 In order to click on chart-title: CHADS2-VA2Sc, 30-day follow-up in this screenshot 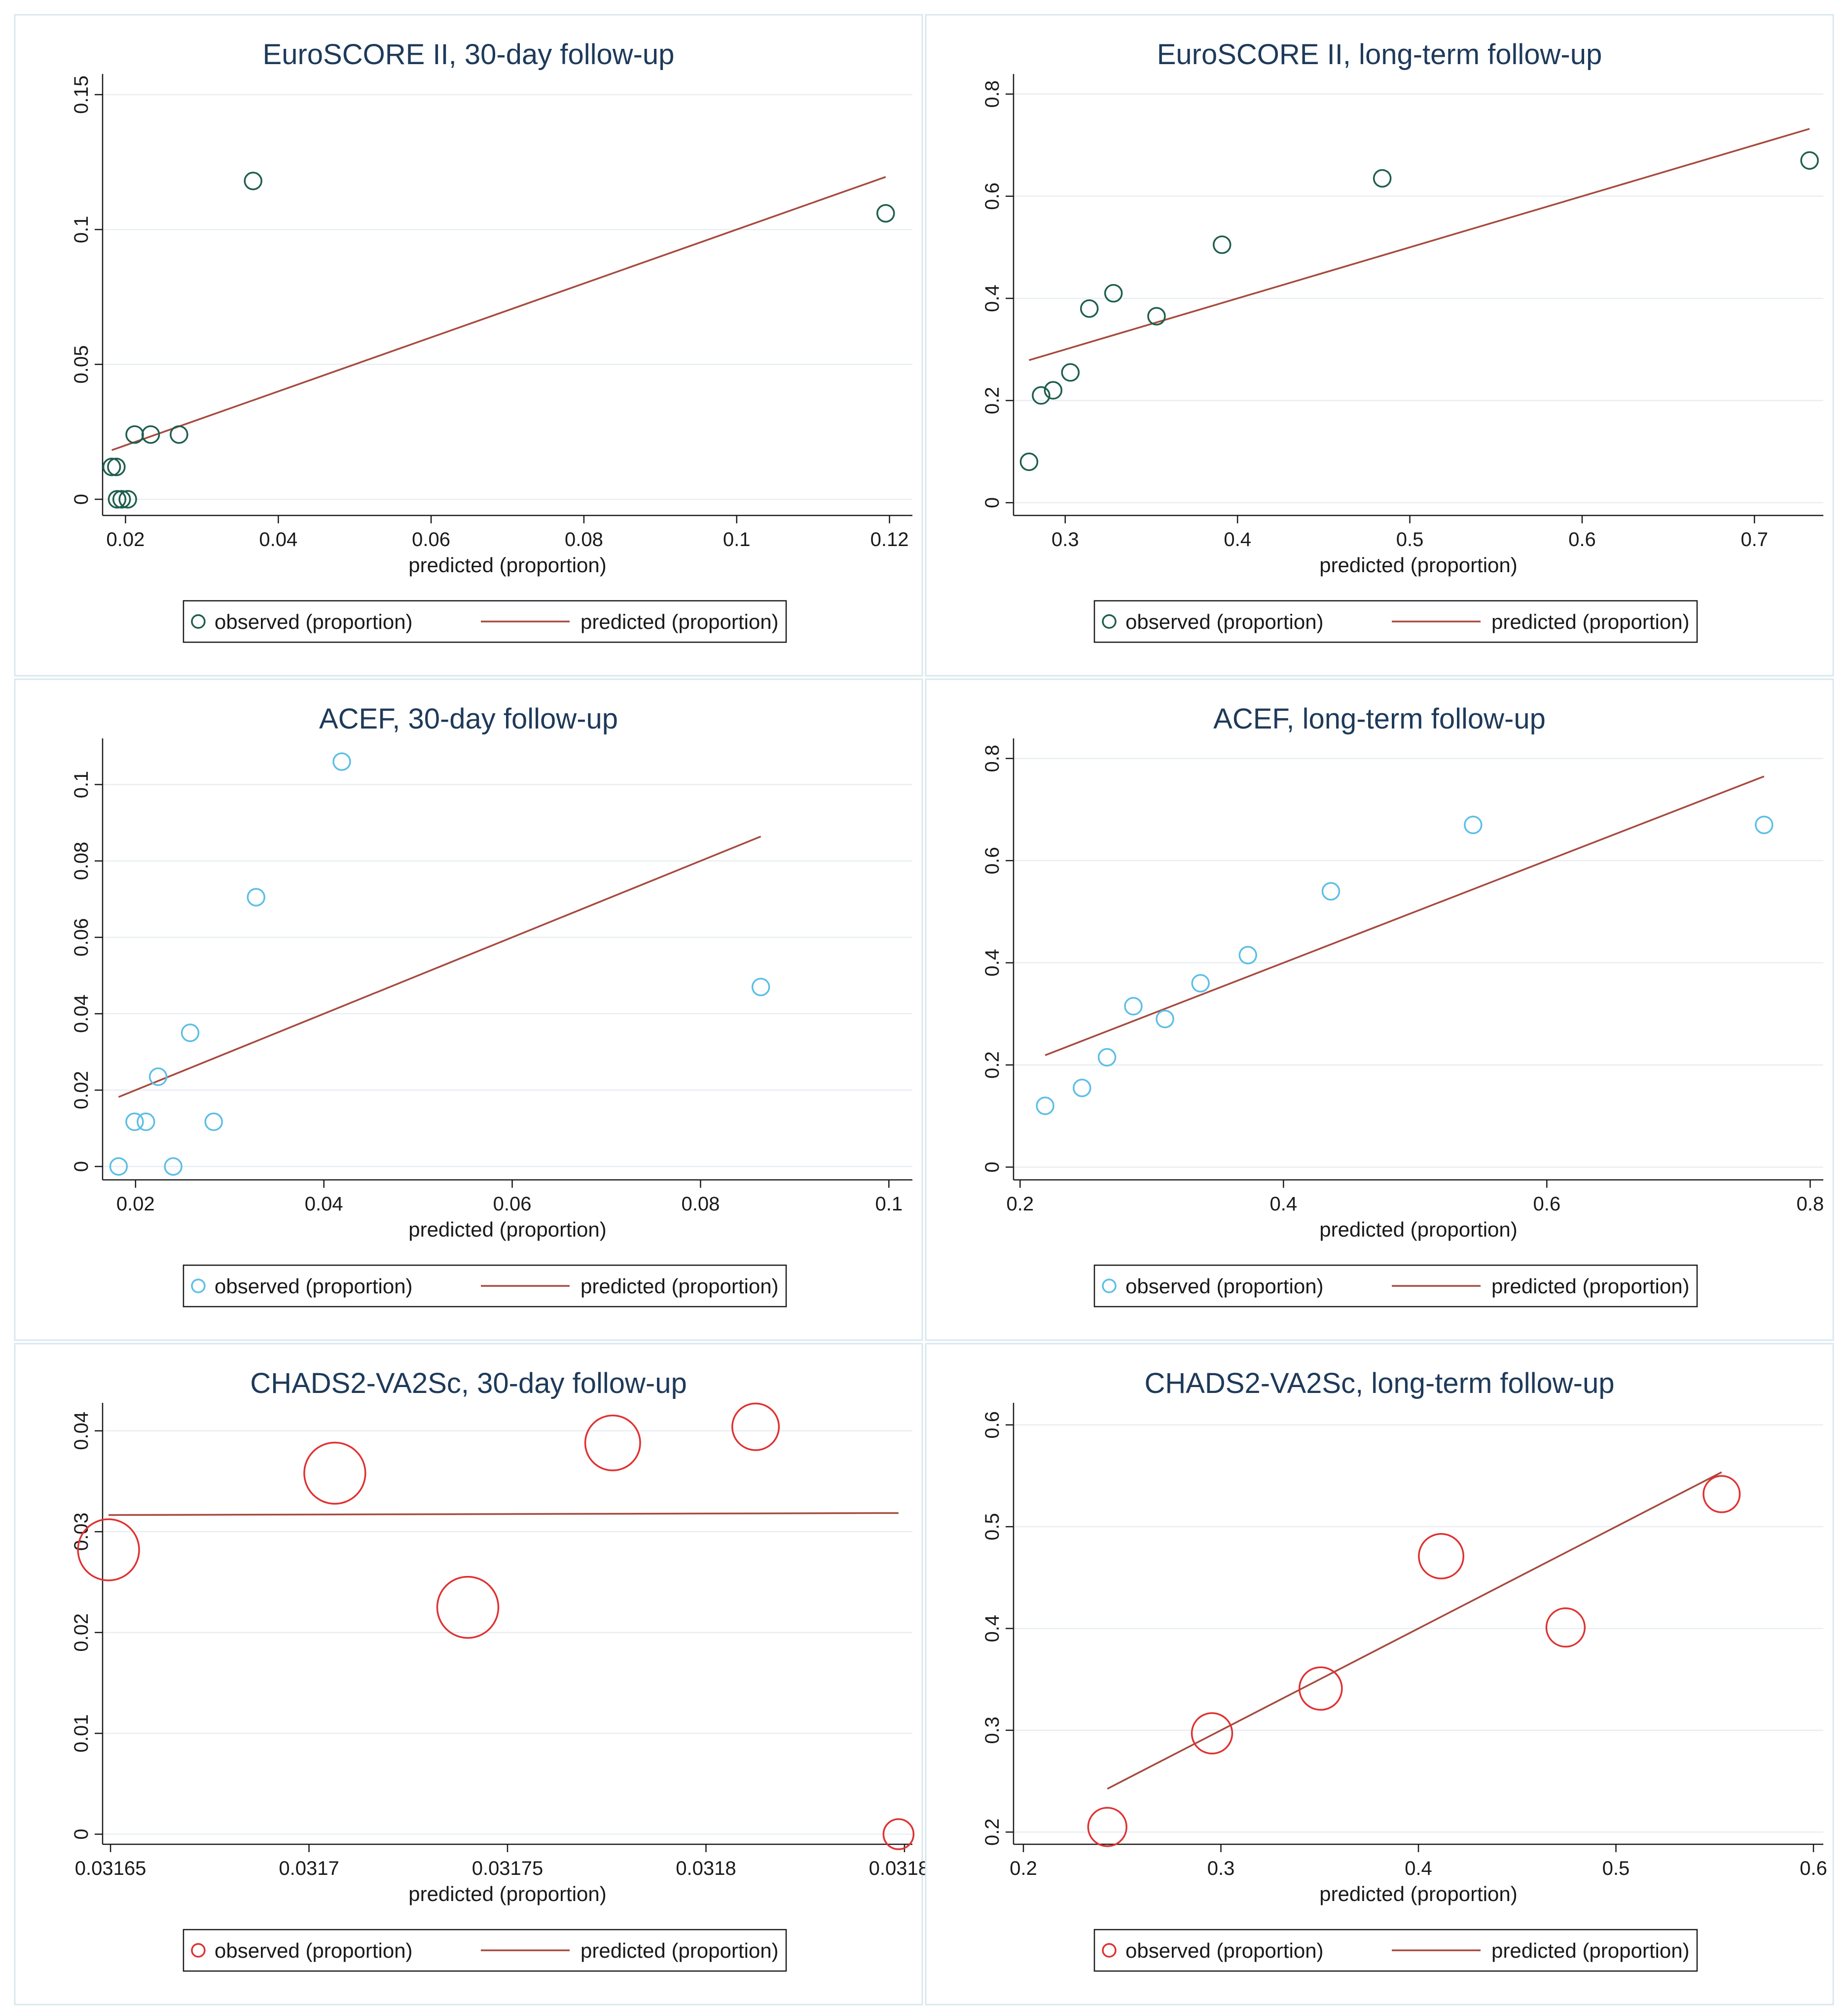, I will do `click(468, 1383)`.